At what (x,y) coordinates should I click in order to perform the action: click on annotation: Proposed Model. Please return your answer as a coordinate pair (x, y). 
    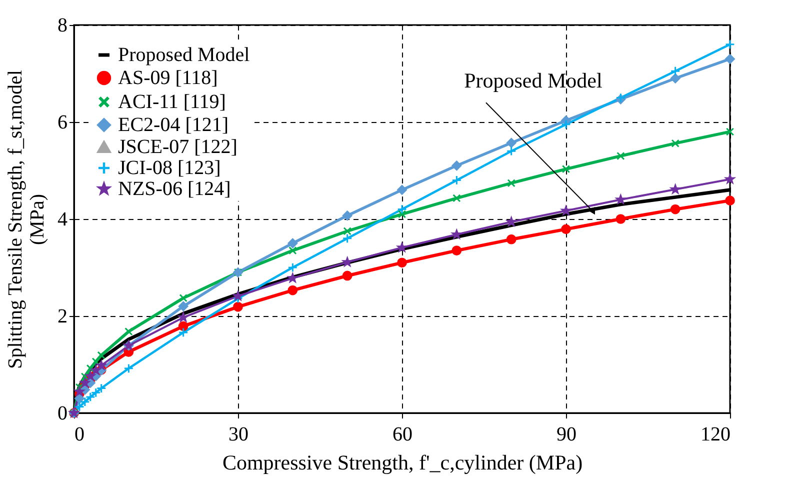
    Looking at the image, I should click on (533, 80).